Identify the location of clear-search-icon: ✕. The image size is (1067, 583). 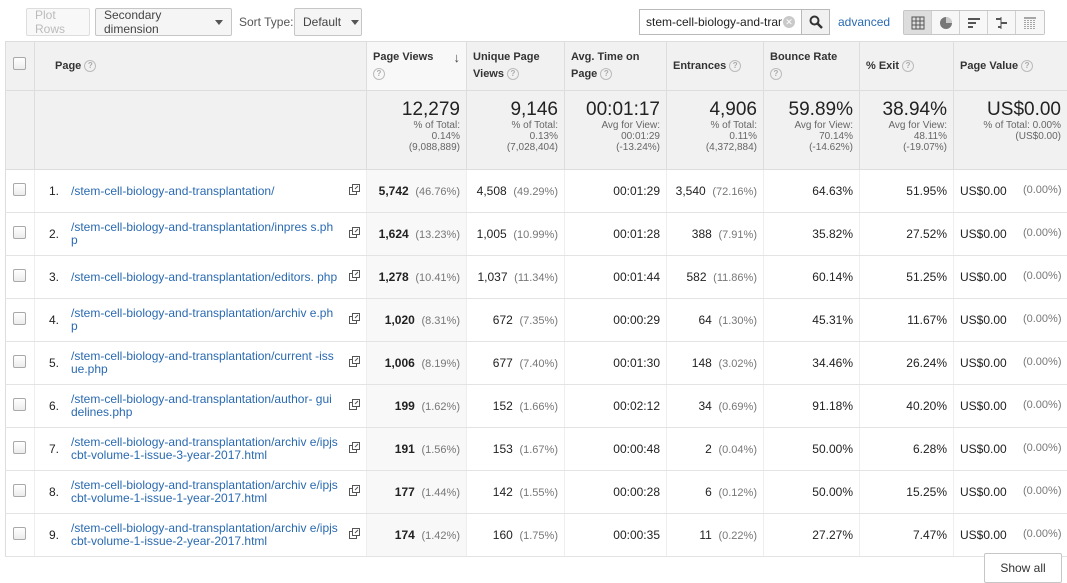
(789, 22).